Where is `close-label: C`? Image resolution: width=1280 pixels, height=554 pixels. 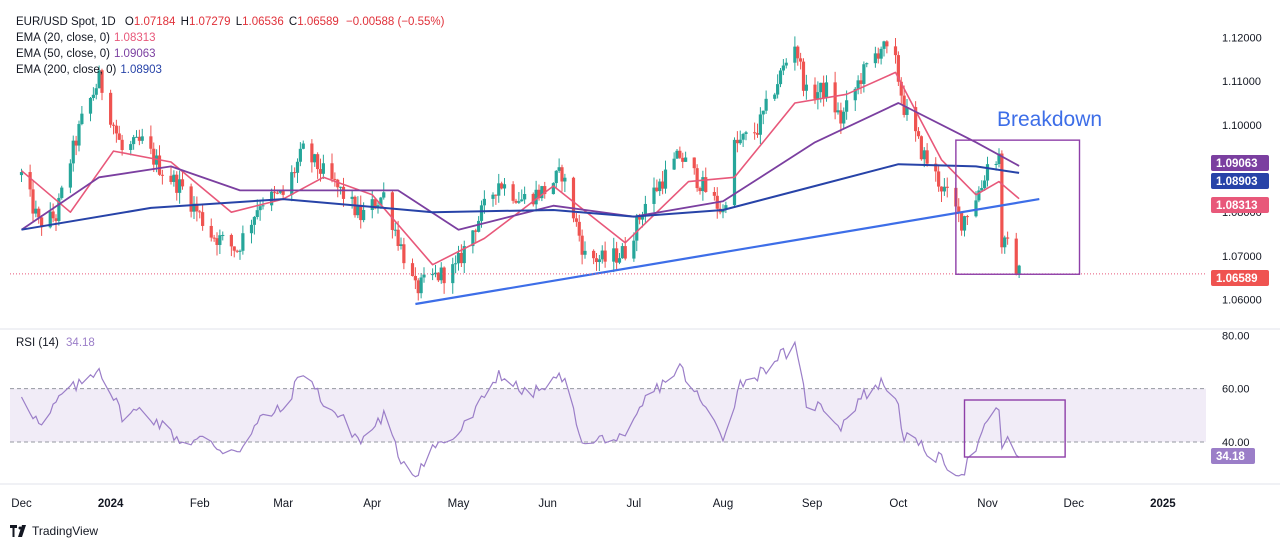 close-label: C is located at coordinates (293, 22).